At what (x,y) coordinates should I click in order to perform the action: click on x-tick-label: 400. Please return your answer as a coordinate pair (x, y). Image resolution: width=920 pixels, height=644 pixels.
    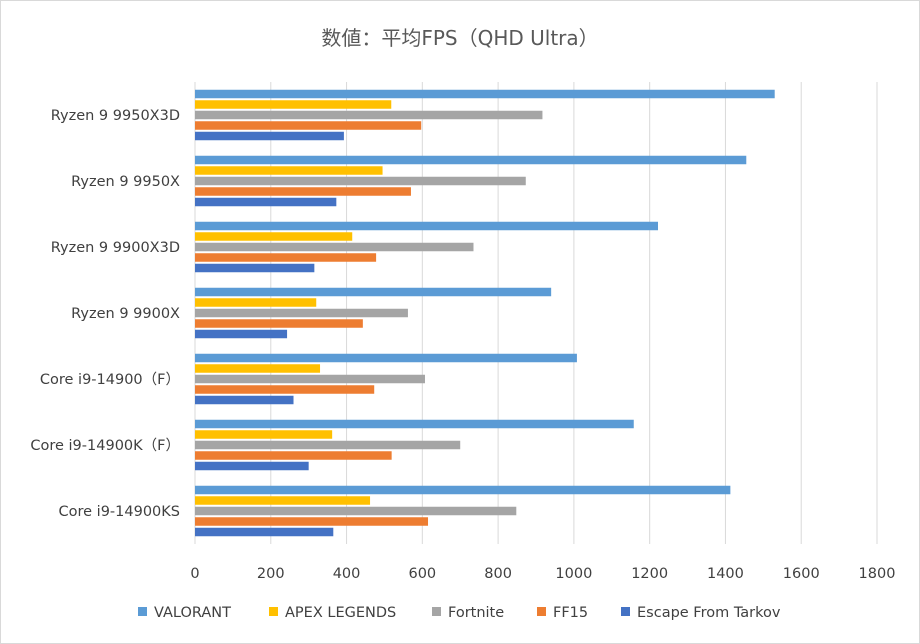
    Looking at the image, I should click on (347, 574).